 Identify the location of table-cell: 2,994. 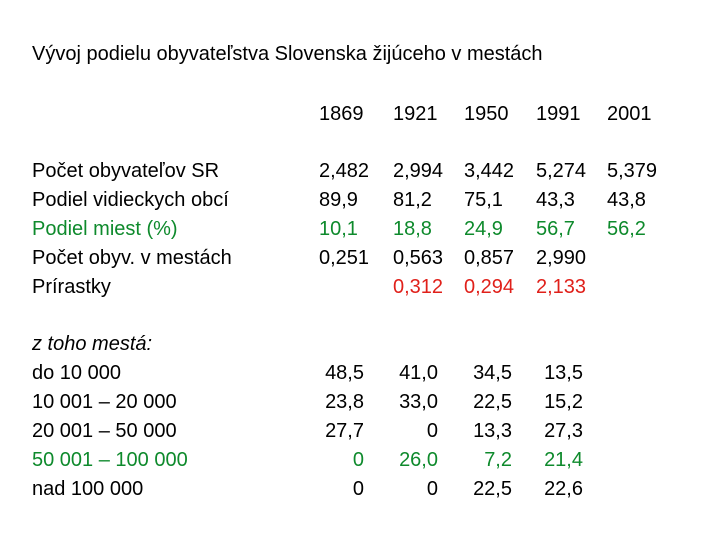
(418, 171).